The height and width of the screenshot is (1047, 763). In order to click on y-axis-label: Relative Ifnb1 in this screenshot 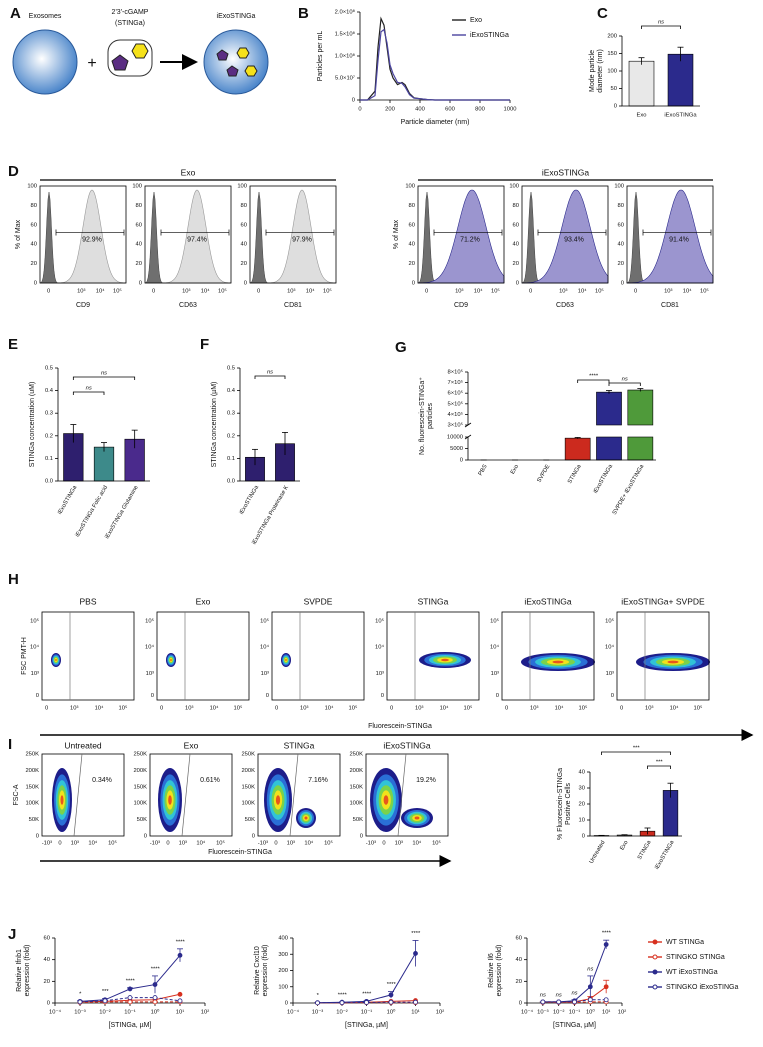, I will do `click(19, 970)`.